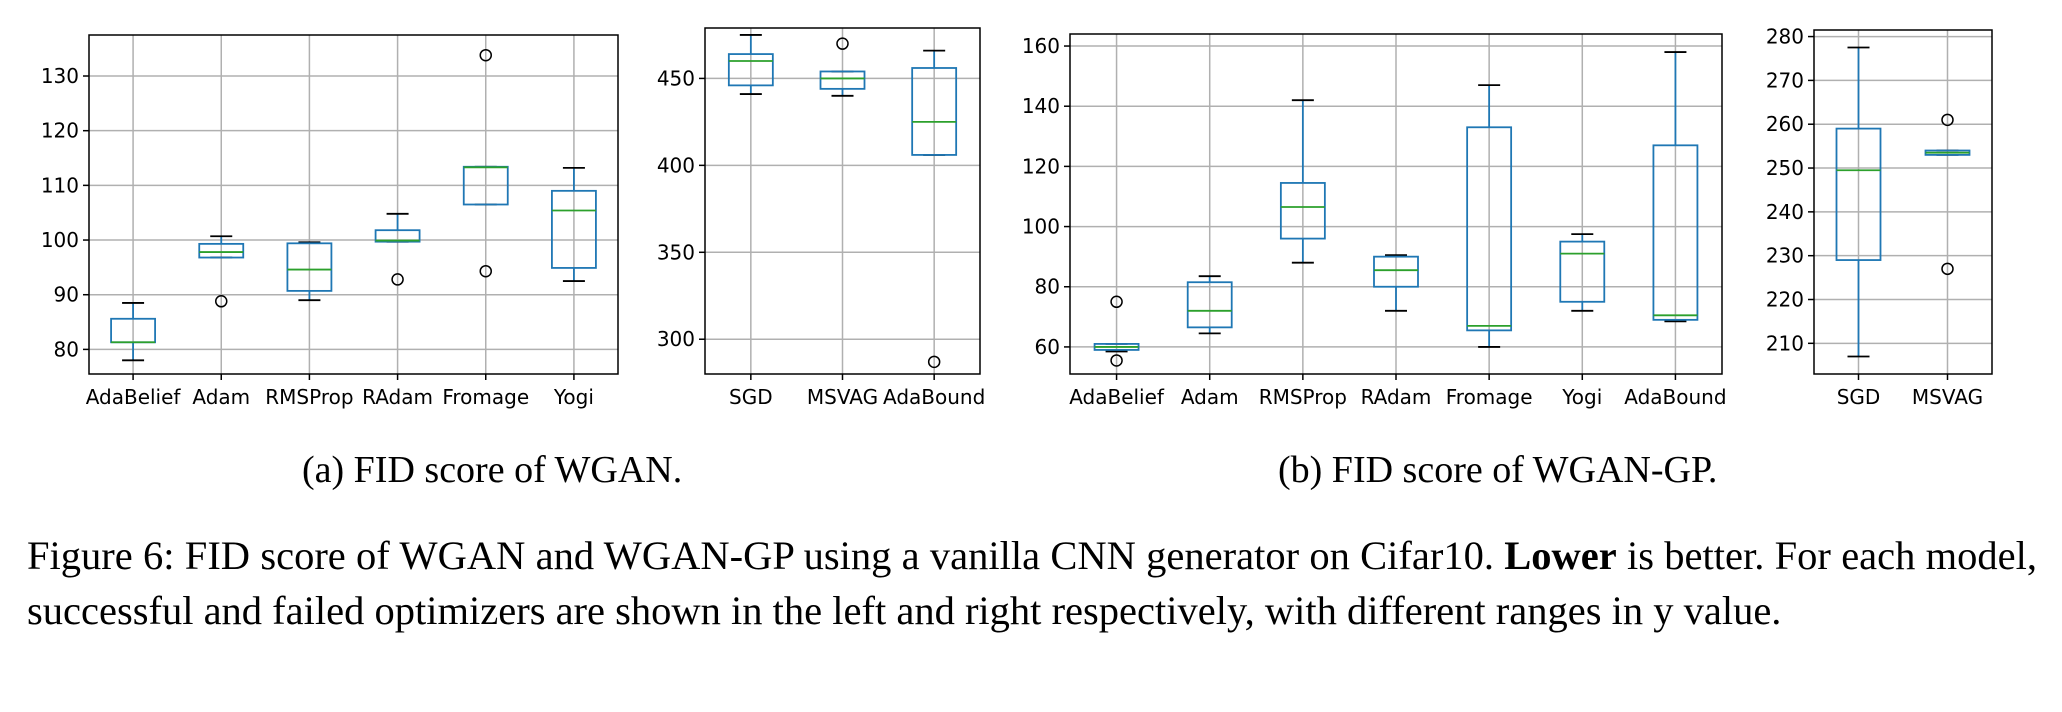 This screenshot has height=712, width=2062. I want to click on plot-panel-a-failed: 300 350 400 450 SGD MSVAG AdaBound, so click(821, 218).